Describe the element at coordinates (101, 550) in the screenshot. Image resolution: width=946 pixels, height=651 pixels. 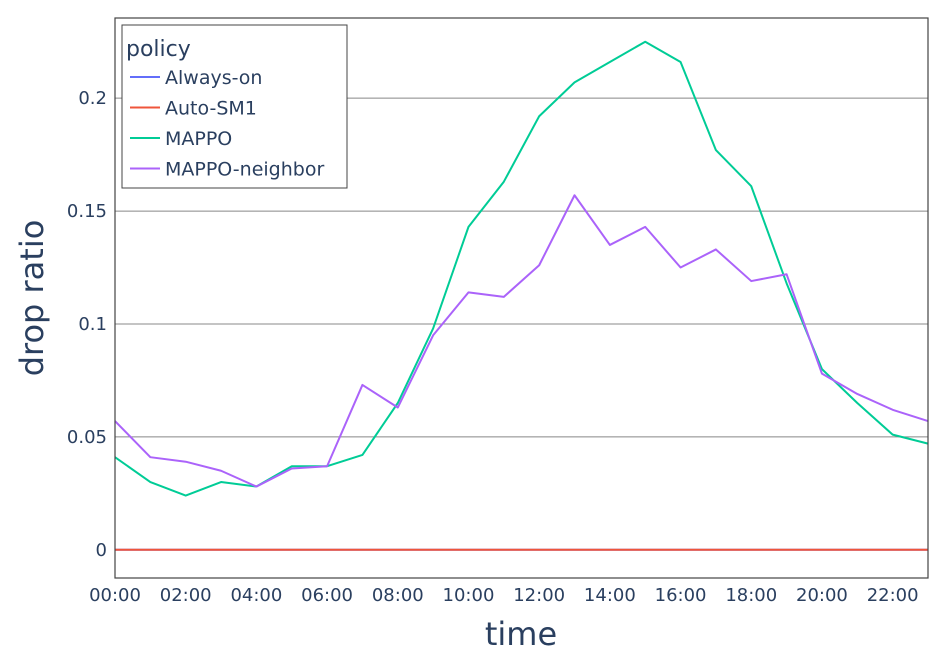
I see `y-tick-label: 0` at that location.